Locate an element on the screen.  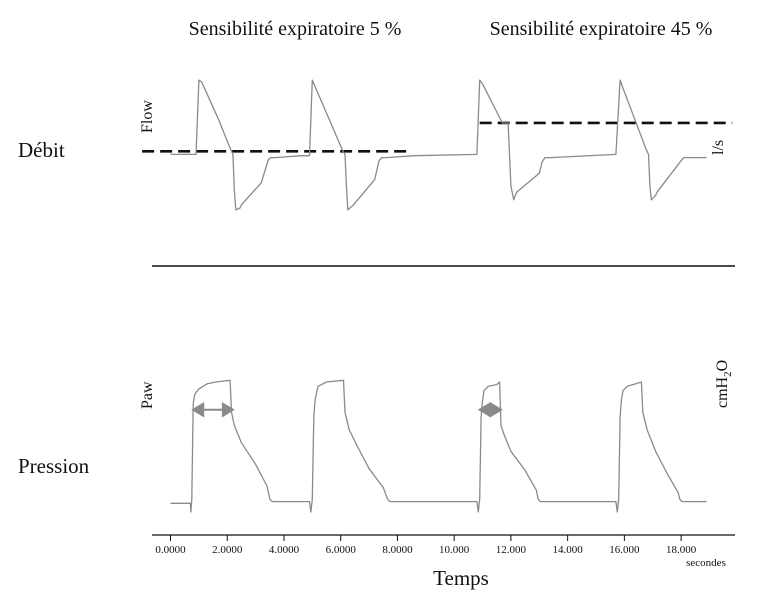
time-axis-title: Temps is located at coordinates (461, 578).